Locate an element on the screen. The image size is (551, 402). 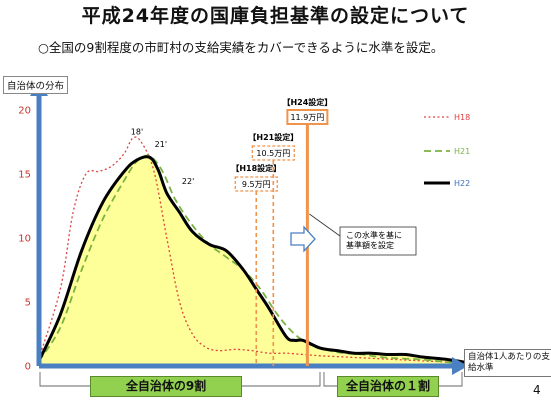
threshold-value-3: 11.9万円 is located at coordinates (307, 117).